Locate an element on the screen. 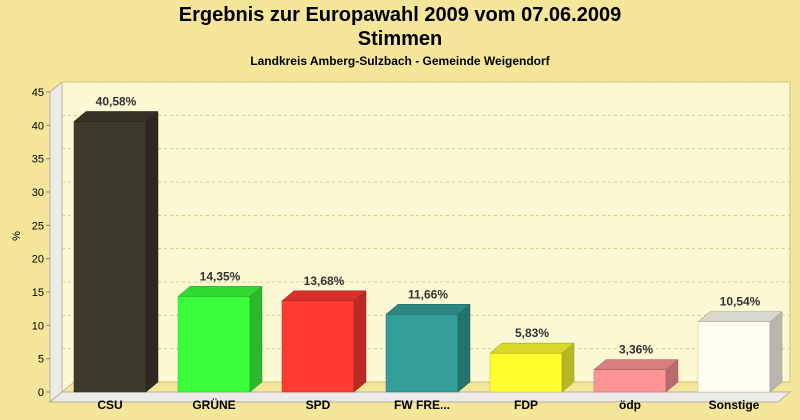 The width and height of the screenshot is (800, 420). bar-gr-ne is located at coordinates (220, 339).